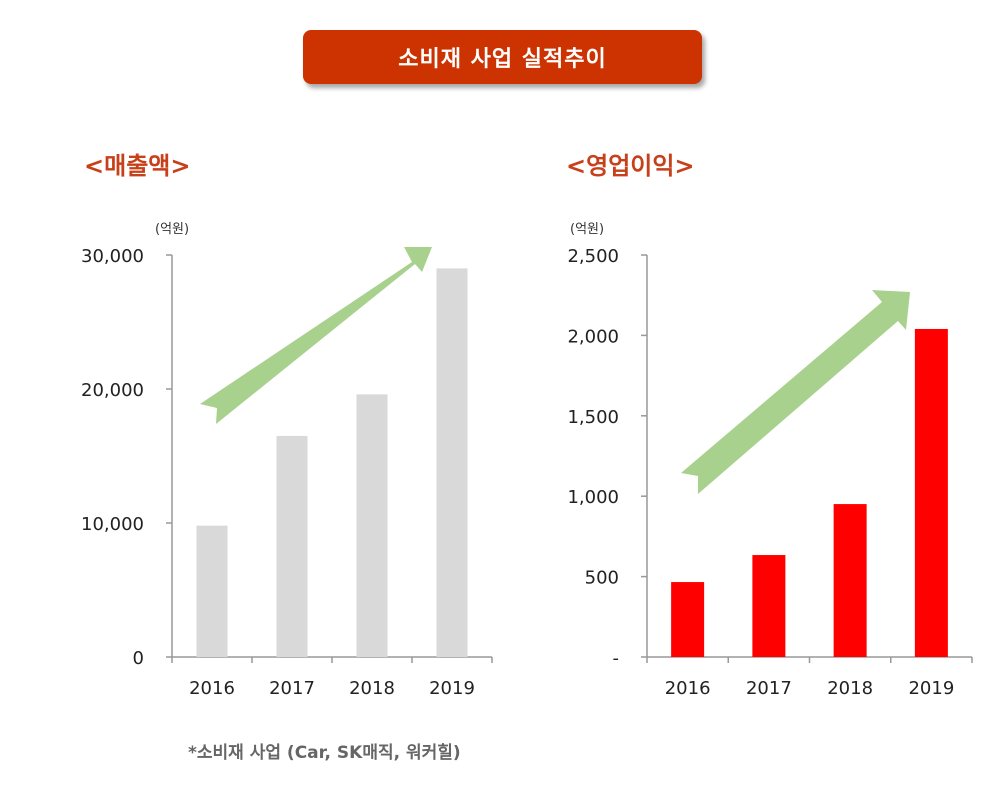 This screenshot has height=799, width=1000. Describe the element at coordinates (324, 753) in the screenshot. I see `footnote: *소비재 사업 (Car, SK매직, 워커힐)` at that location.